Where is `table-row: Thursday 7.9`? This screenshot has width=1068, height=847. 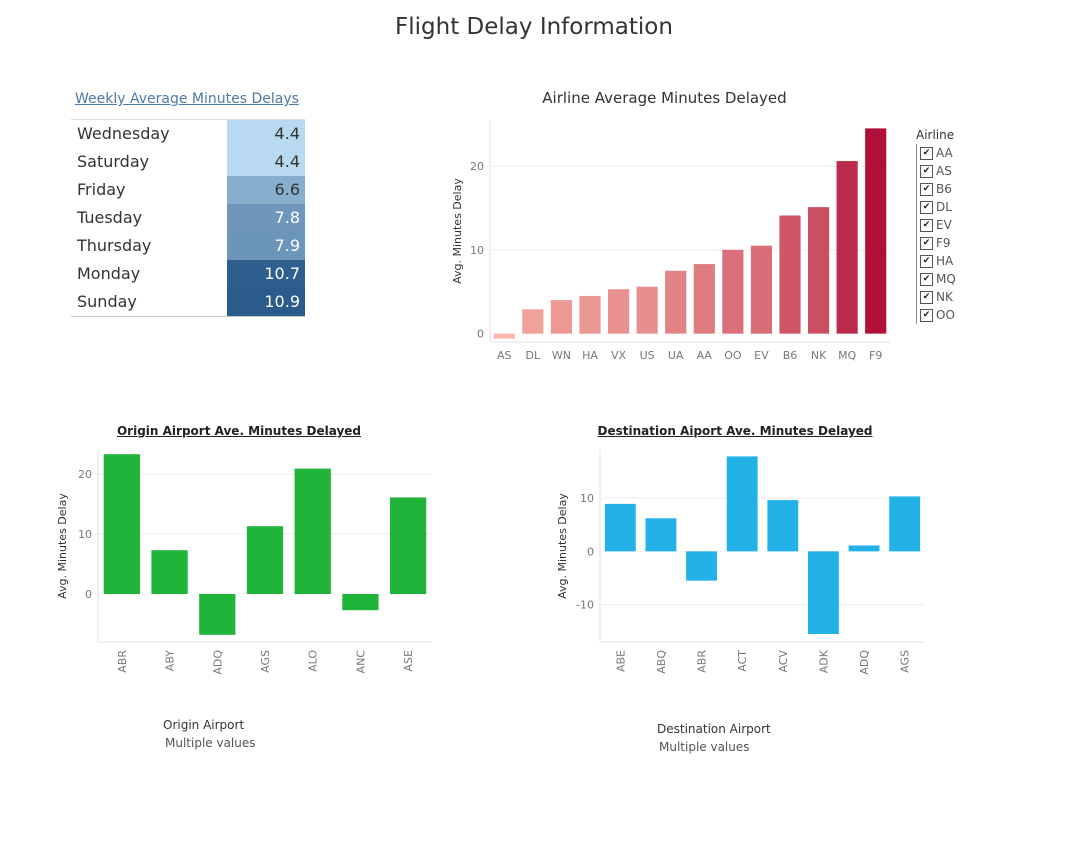 table-row: Thursday 7.9 is located at coordinates (188, 246).